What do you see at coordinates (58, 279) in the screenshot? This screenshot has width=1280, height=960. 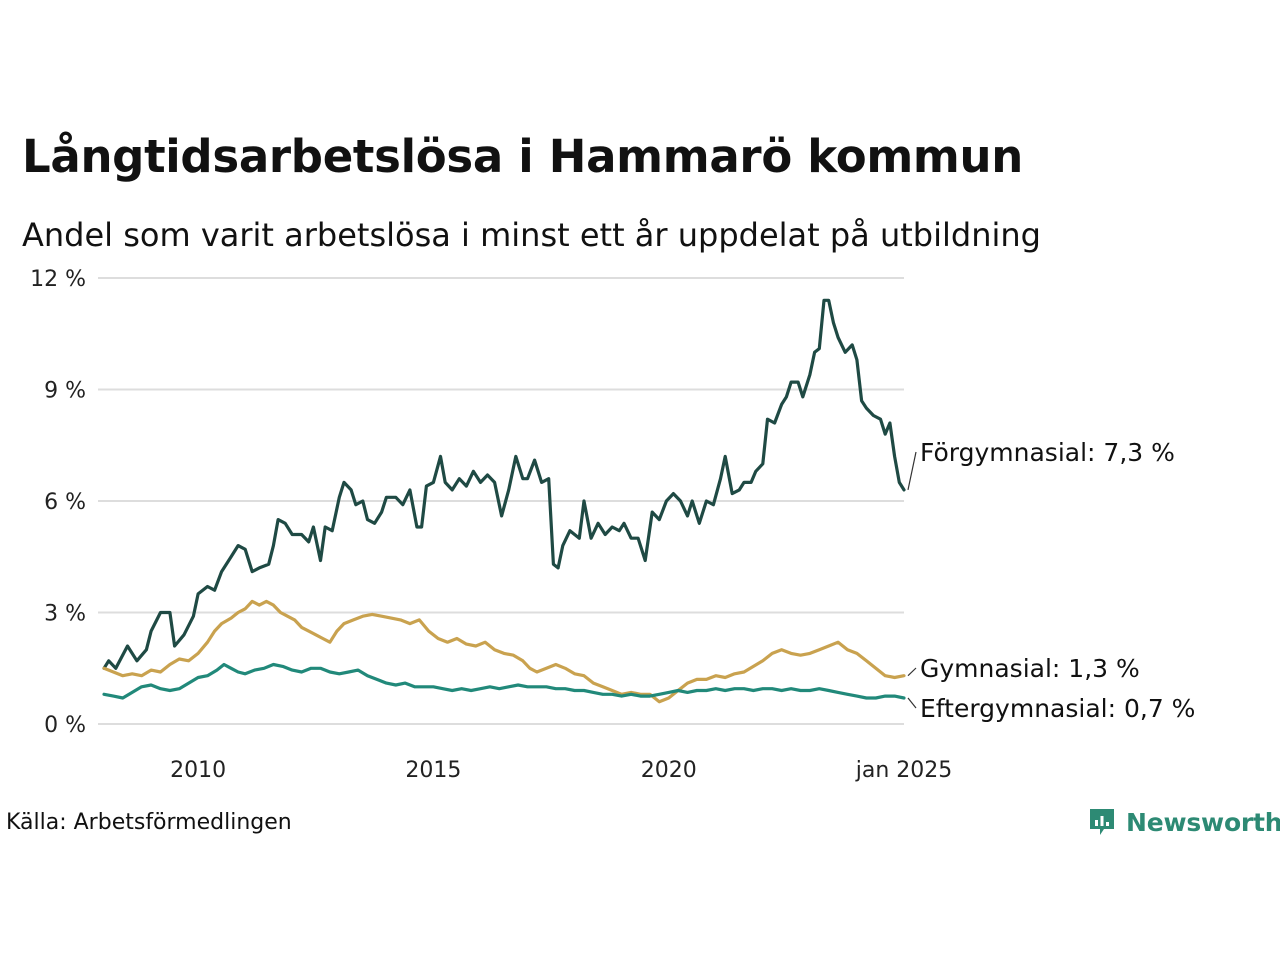 I see `y-tick-label: 12 %` at bounding box center [58, 279].